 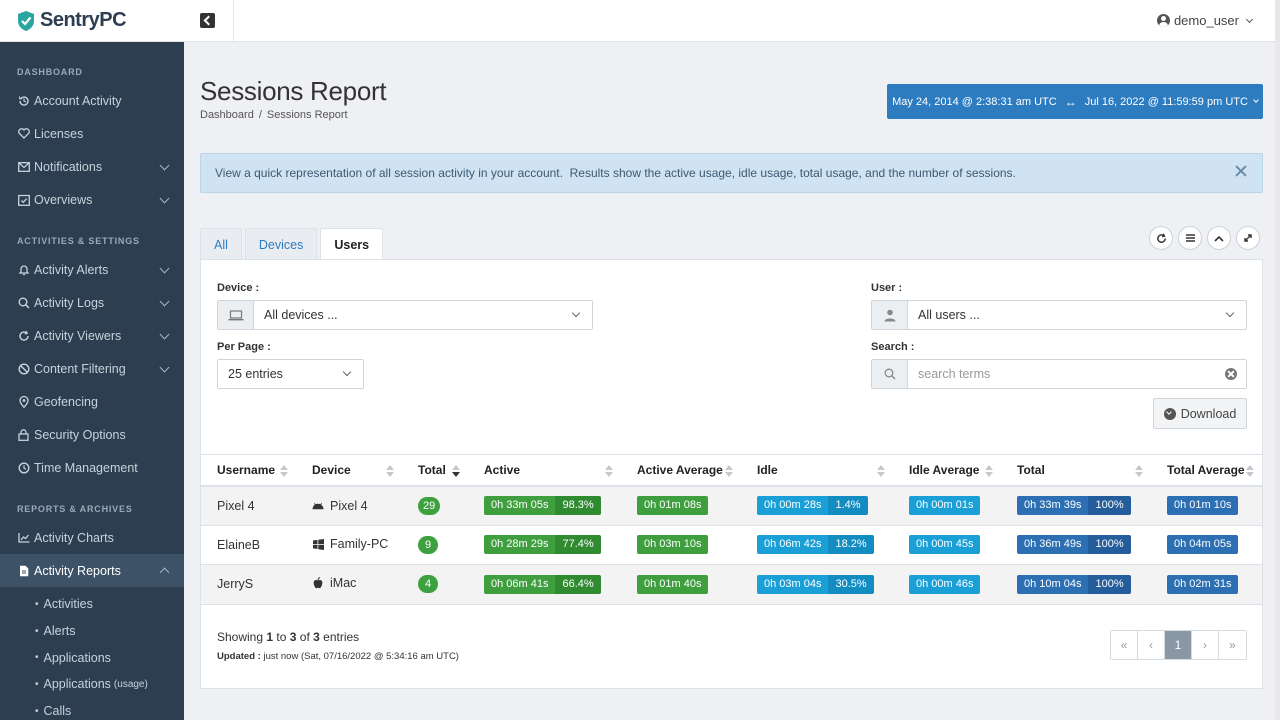 What do you see at coordinates (793, 584) in the screenshot?
I see `idle-time: 0h 03m 04s` at bounding box center [793, 584].